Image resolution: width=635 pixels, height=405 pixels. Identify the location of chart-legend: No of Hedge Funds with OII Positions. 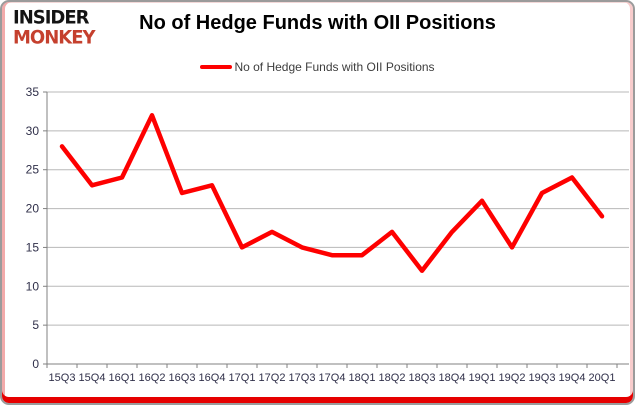
(317, 67).